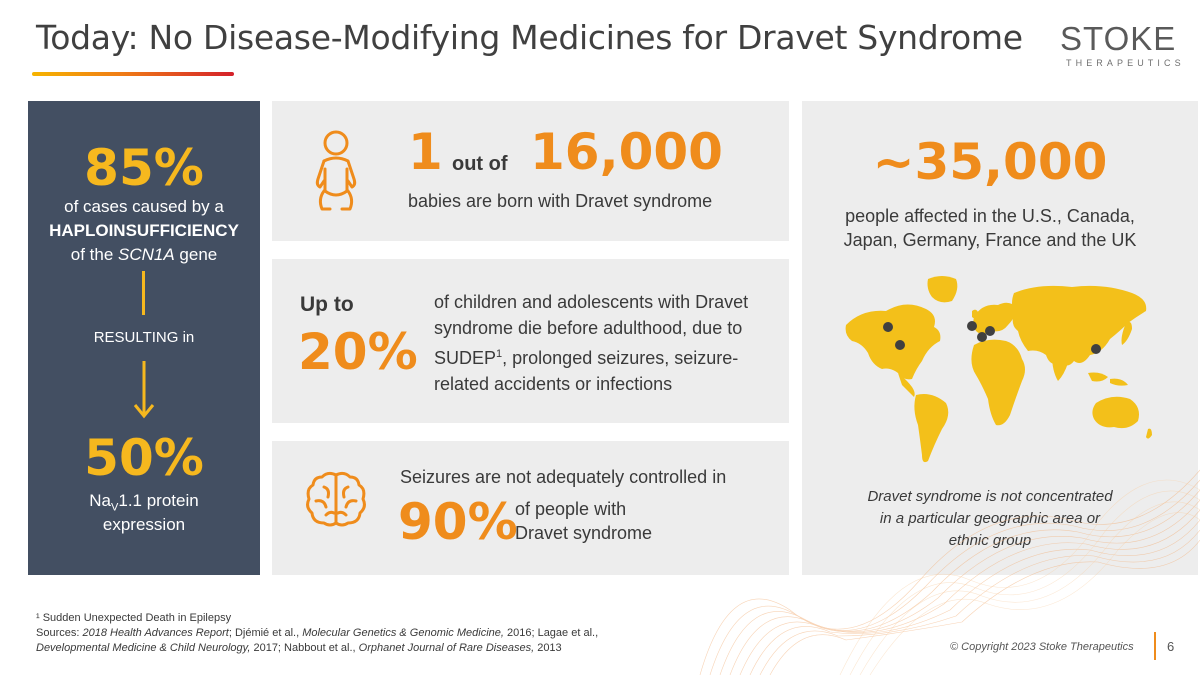 The width and height of the screenshot is (1200, 675). What do you see at coordinates (144, 206) in the screenshot?
I see `lp-line1: of cases caused by a` at bounding box center [144, 206].